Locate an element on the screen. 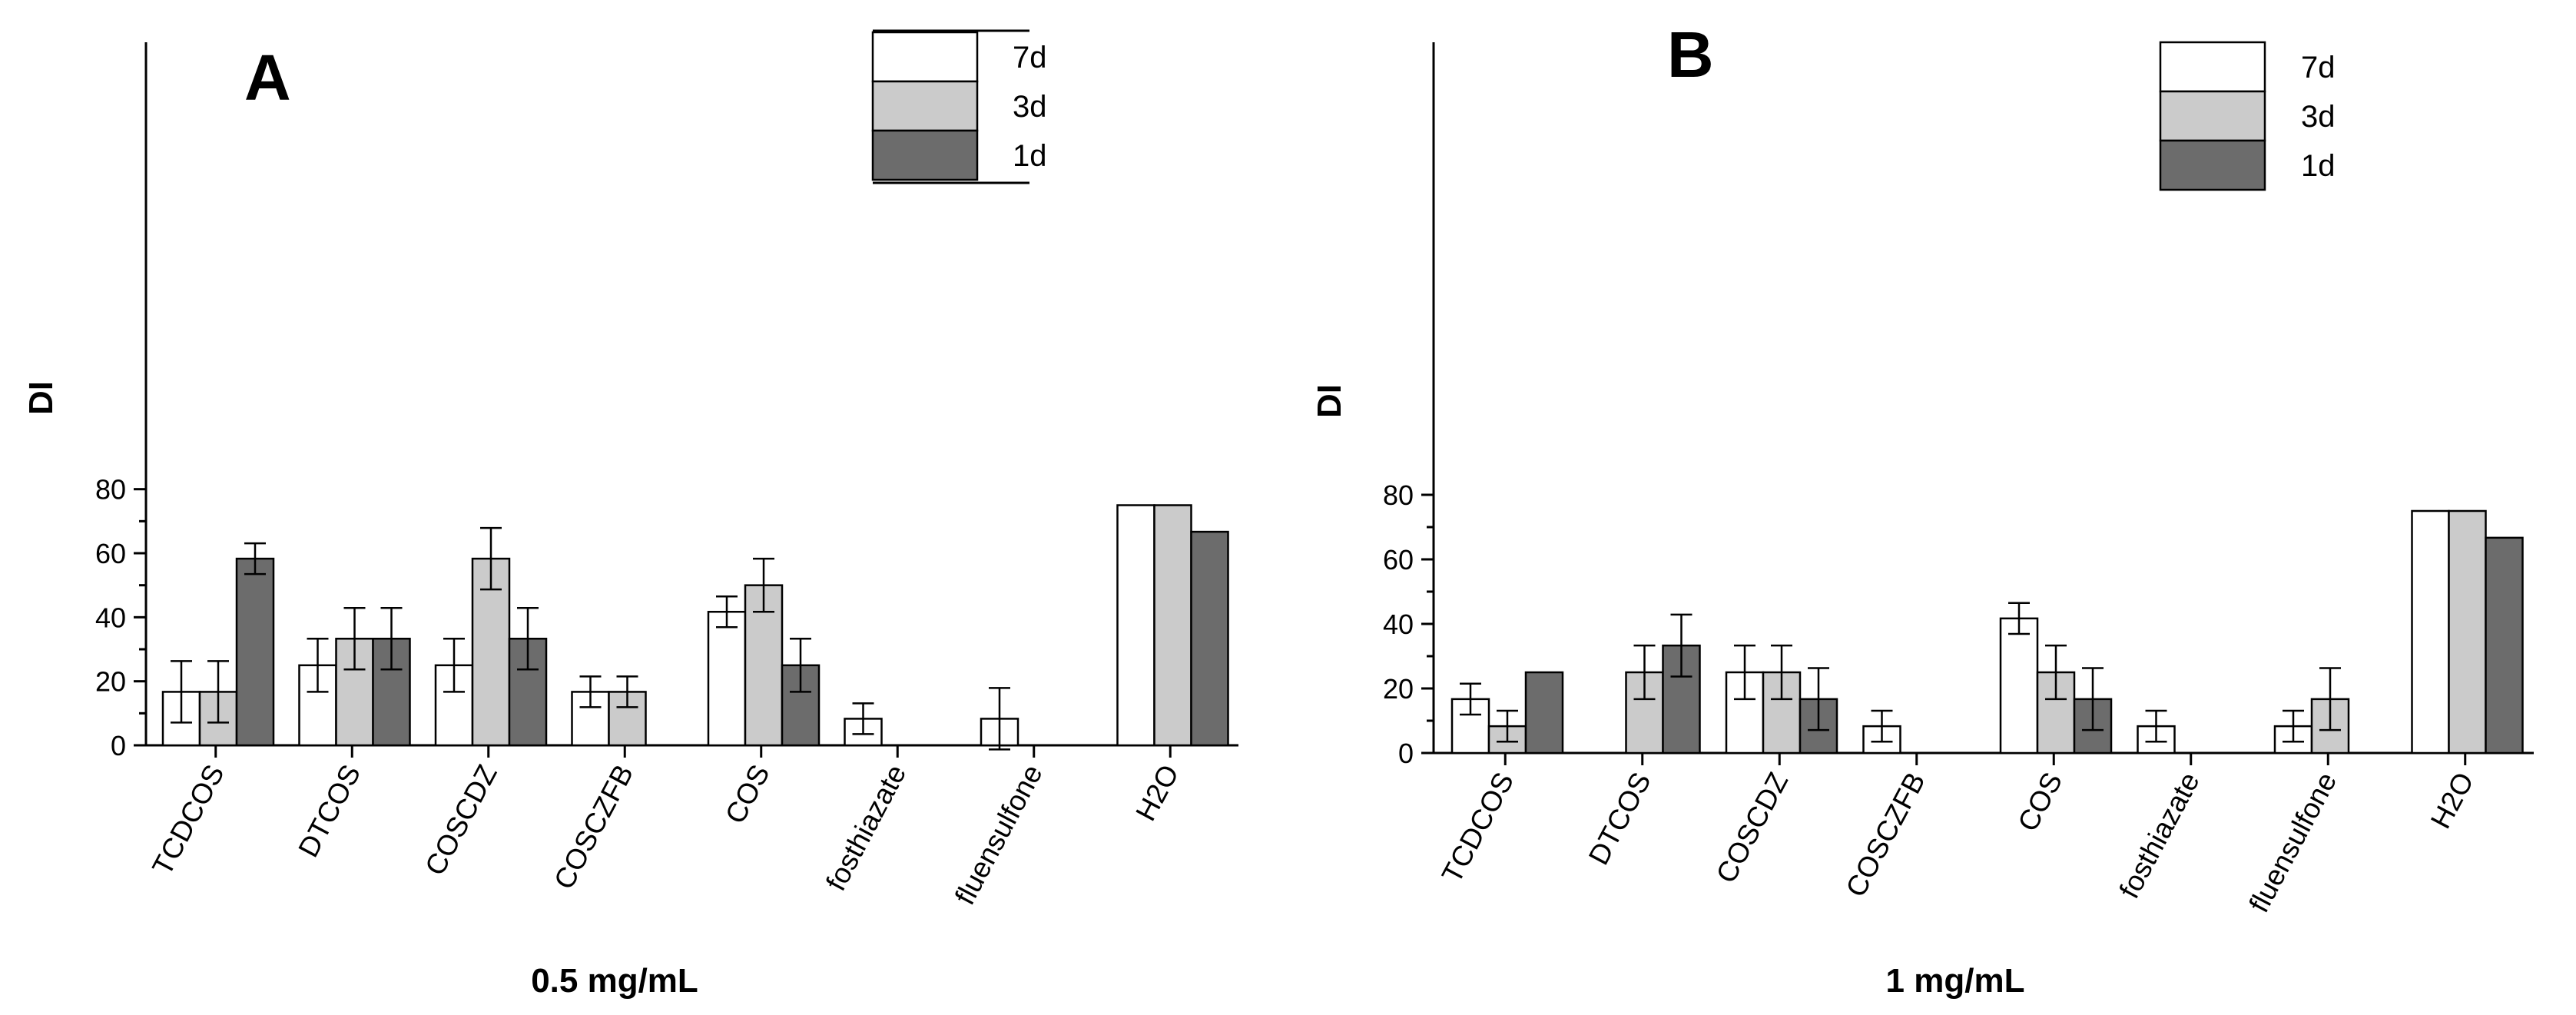  panel-letter: B is located at coordinates (1690, 54).